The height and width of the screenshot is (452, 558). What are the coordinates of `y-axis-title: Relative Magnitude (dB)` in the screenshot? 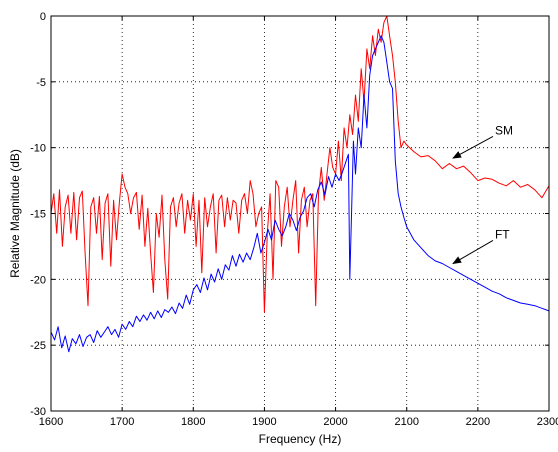 It's located at (15, 213).